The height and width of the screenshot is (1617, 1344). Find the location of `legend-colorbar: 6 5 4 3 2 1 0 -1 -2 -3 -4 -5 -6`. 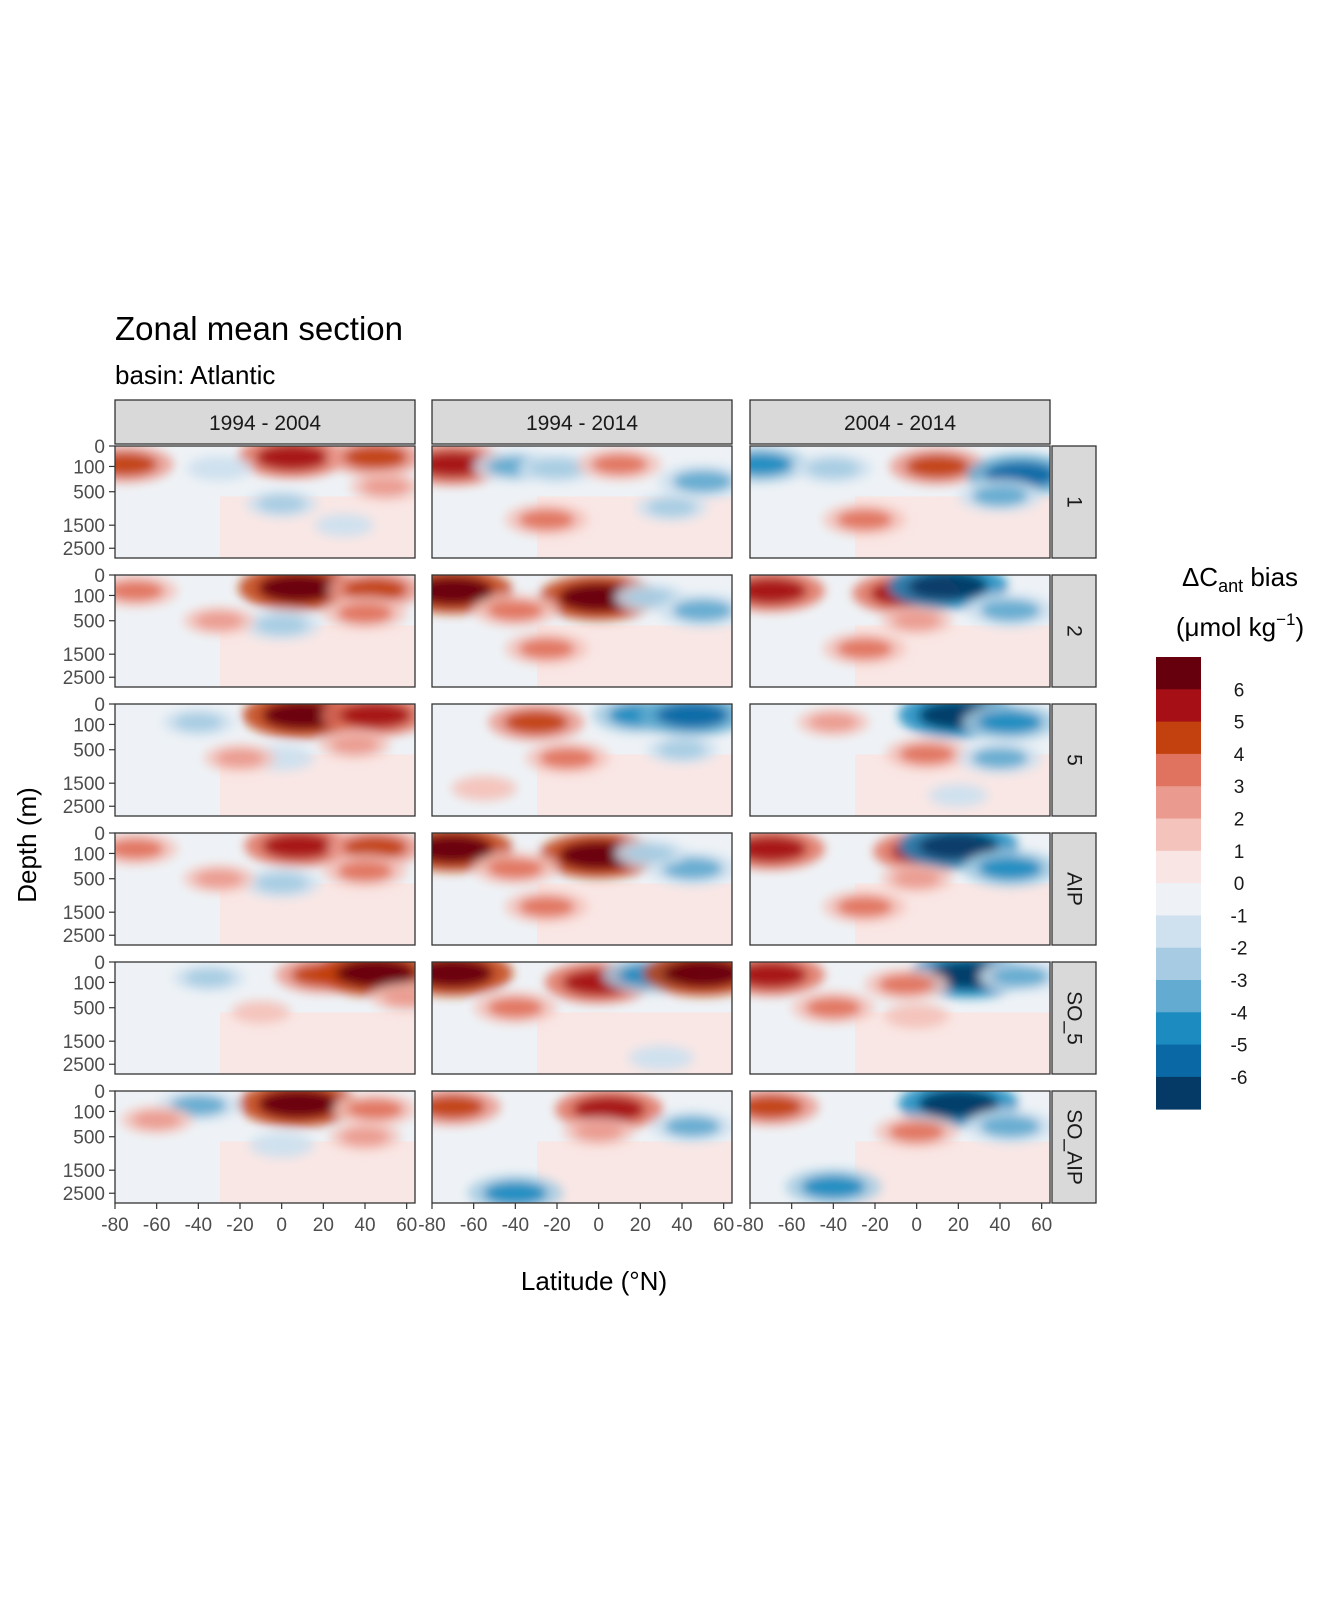

legend-colorbar: 6 5 4 3 2 1 0 -1 -2 -3 -4 -5 -6 is located at coordinates (1202, 883).